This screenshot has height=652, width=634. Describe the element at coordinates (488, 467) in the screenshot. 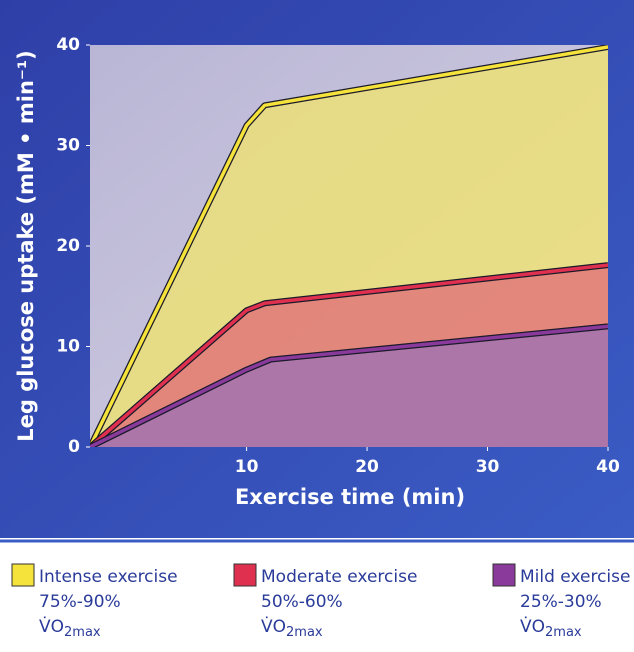

I see `x-tick-label: 30` at that location.